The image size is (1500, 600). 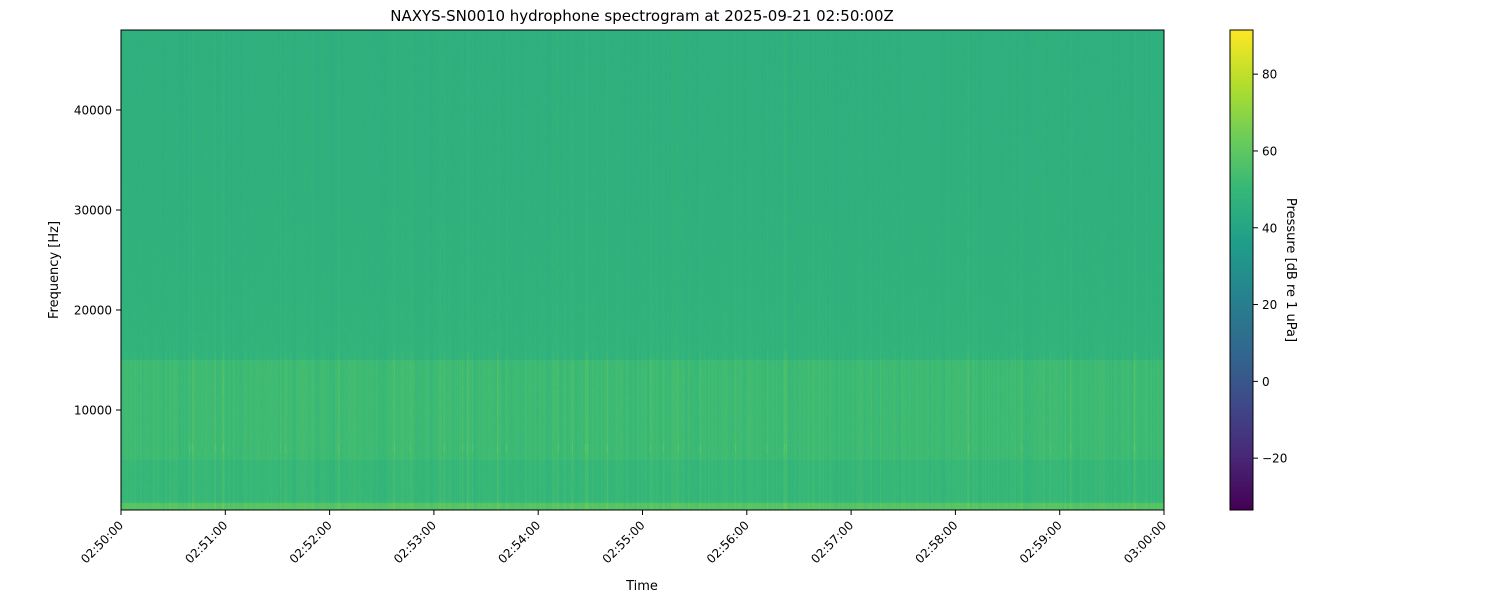 What do you see at coordinates (1290, 270) in the screenshot?
I see `colorbar-label: Pressure [dB re 1 uPa]` at bounding box center [1290, 270].